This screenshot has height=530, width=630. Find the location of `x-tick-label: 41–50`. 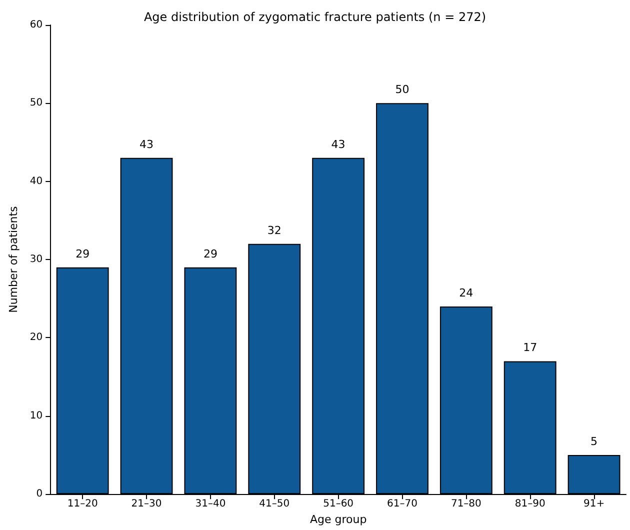

x-tick-label: 41–50 is located at coordinates (274, 504).